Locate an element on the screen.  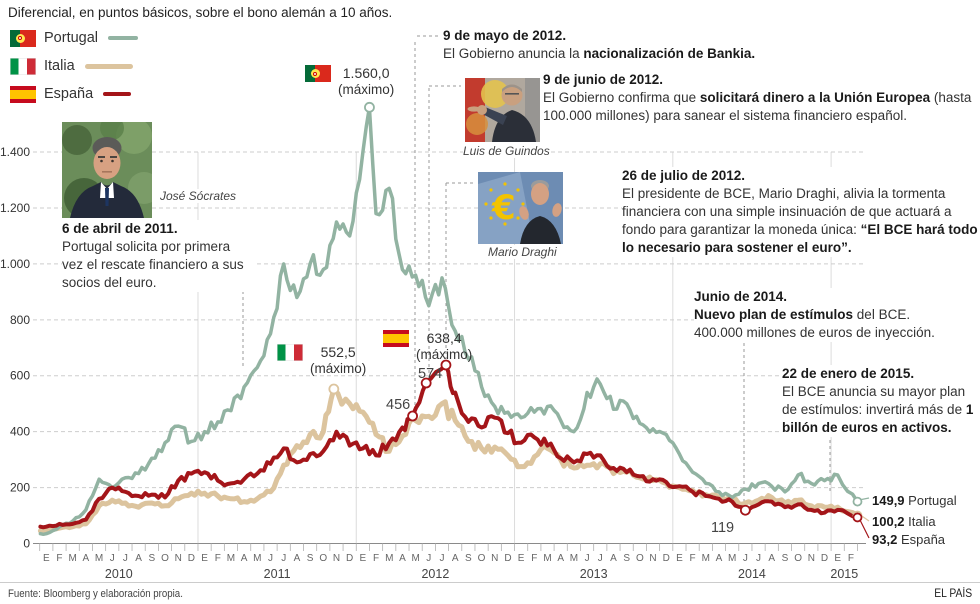
portugal-flag-icon is located at coordinates (23, 38).